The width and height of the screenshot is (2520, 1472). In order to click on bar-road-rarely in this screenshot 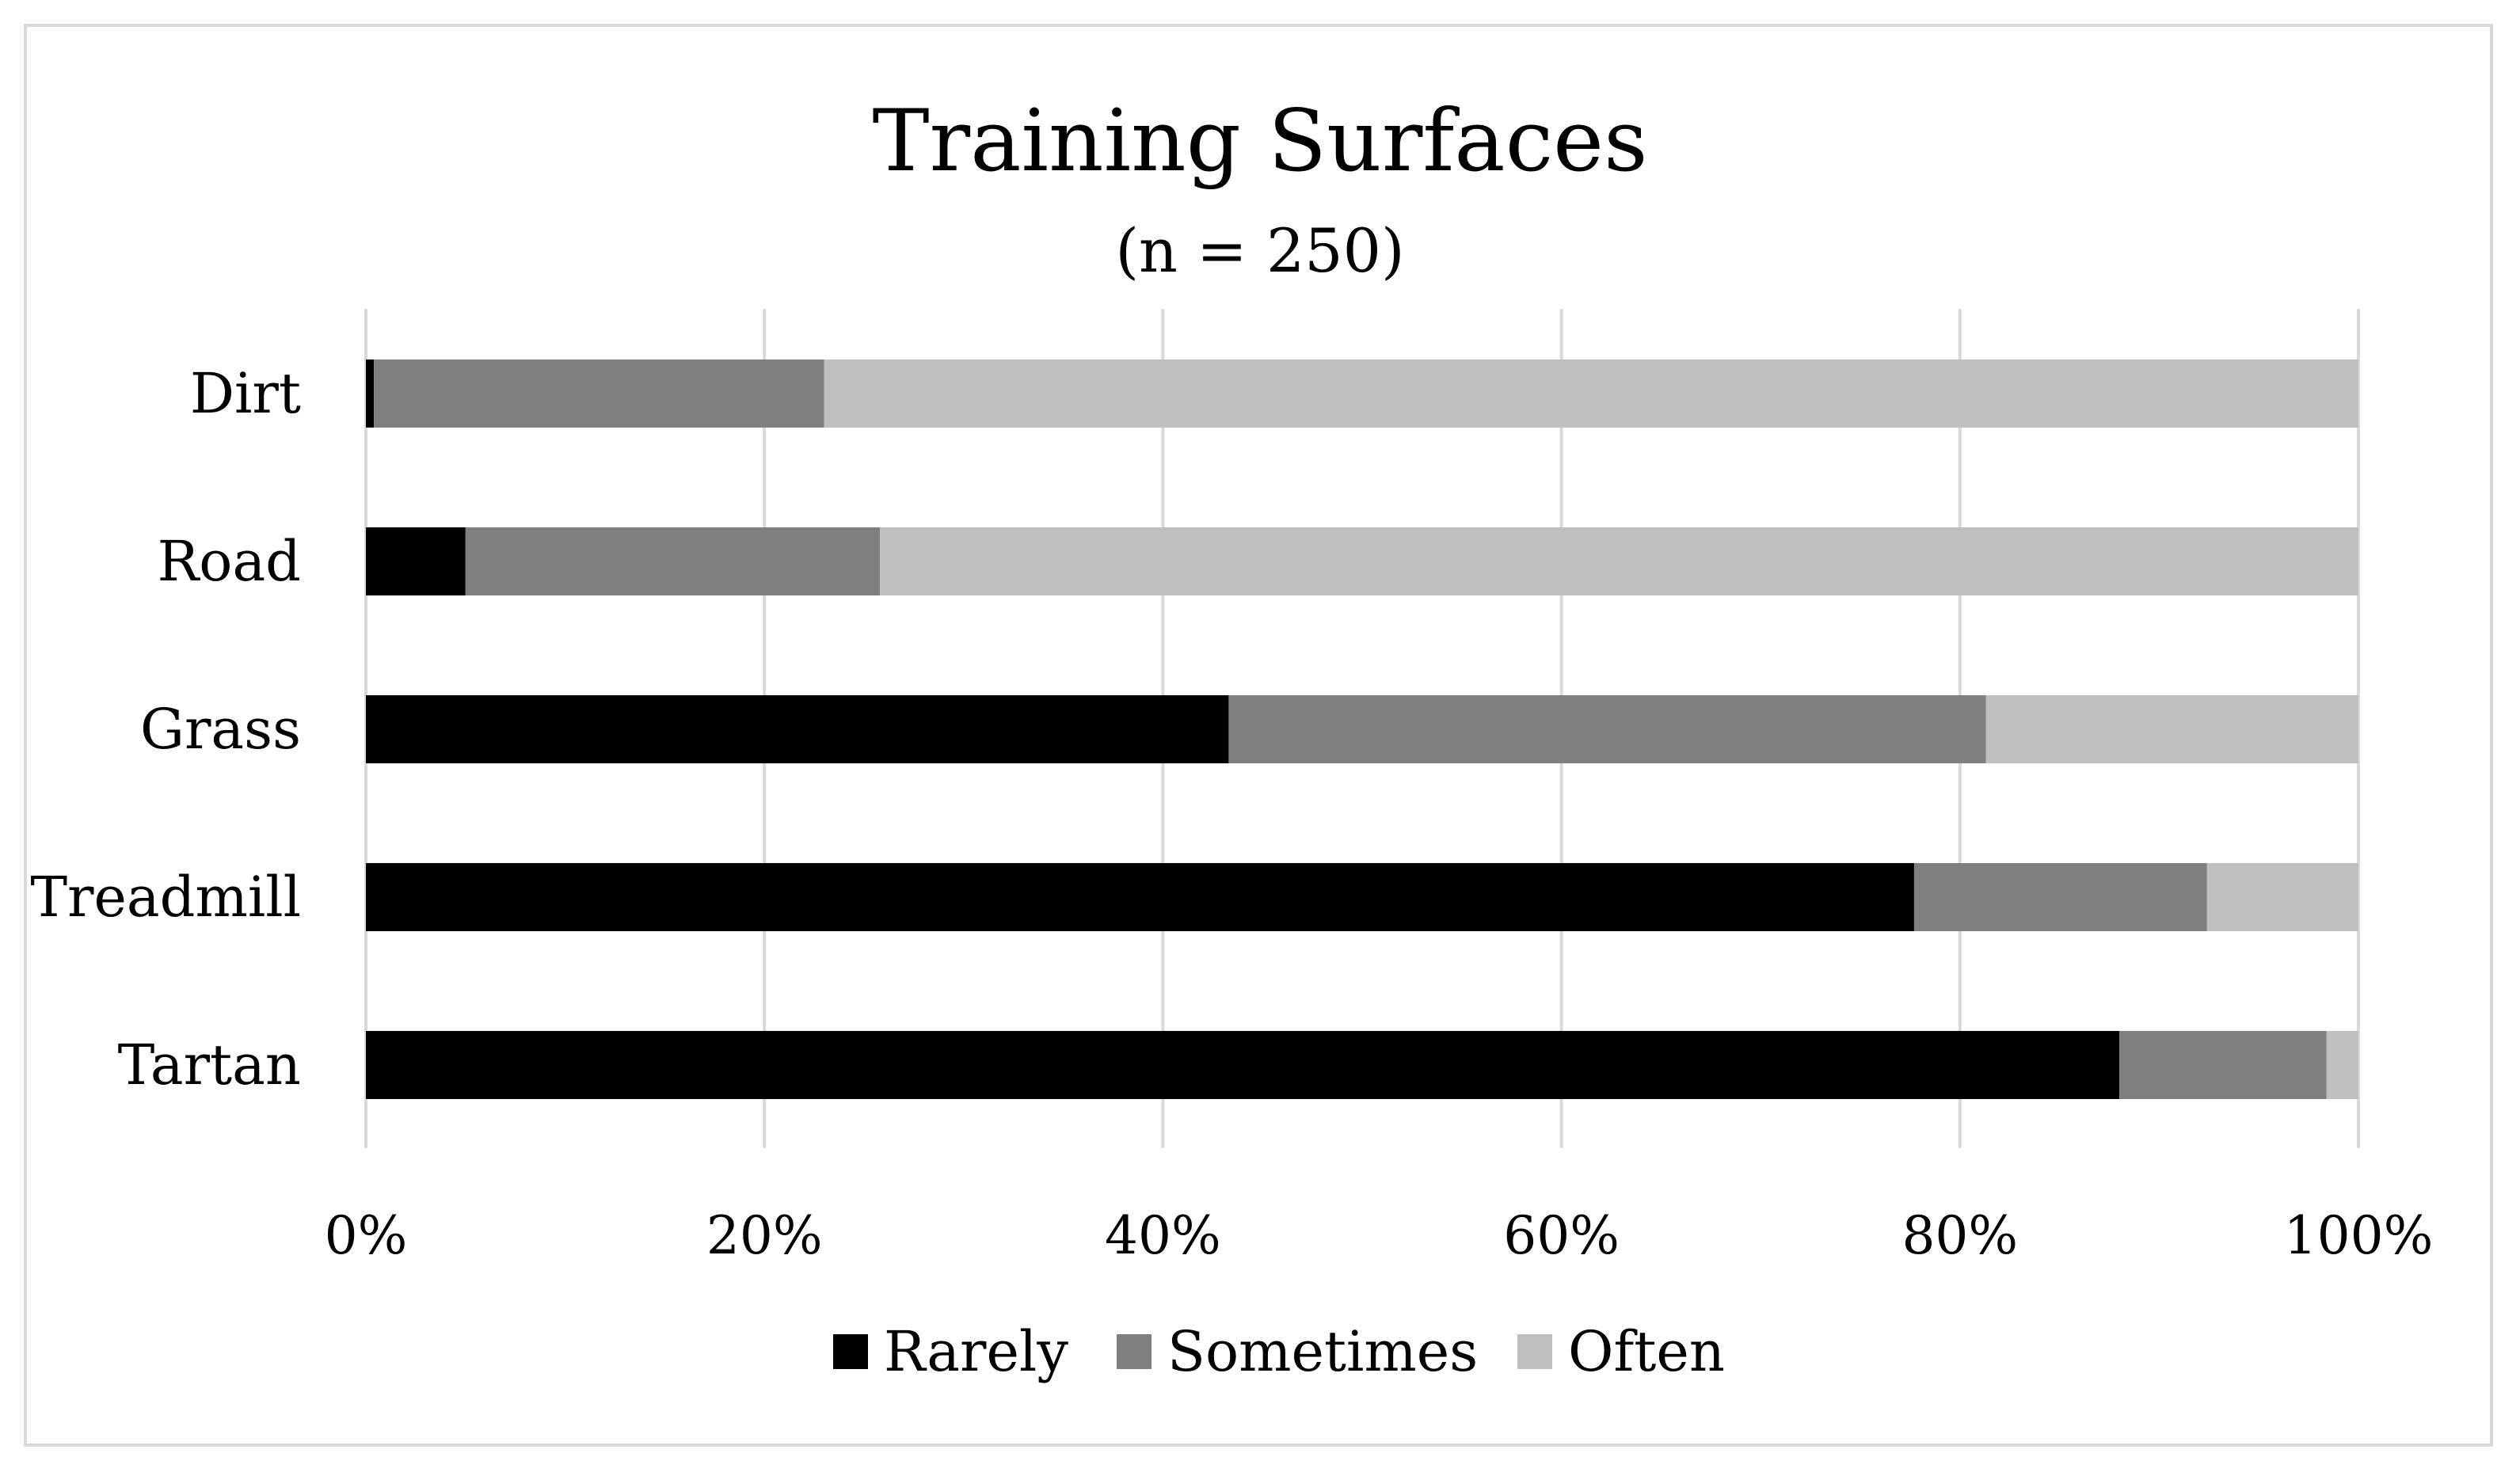, I will do `click(416, 561)`.